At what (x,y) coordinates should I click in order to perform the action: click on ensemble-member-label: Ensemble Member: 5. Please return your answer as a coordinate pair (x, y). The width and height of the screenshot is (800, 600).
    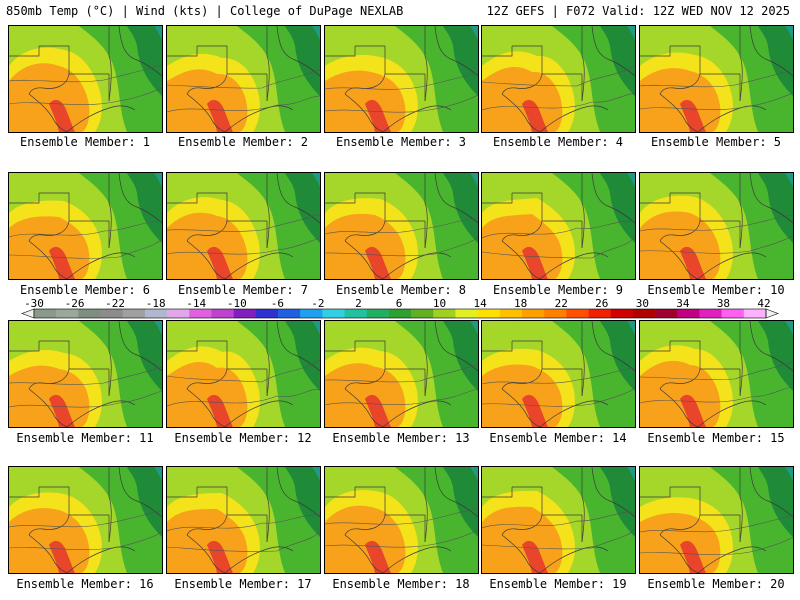
    Looking at the image, I should click on (716, 142).